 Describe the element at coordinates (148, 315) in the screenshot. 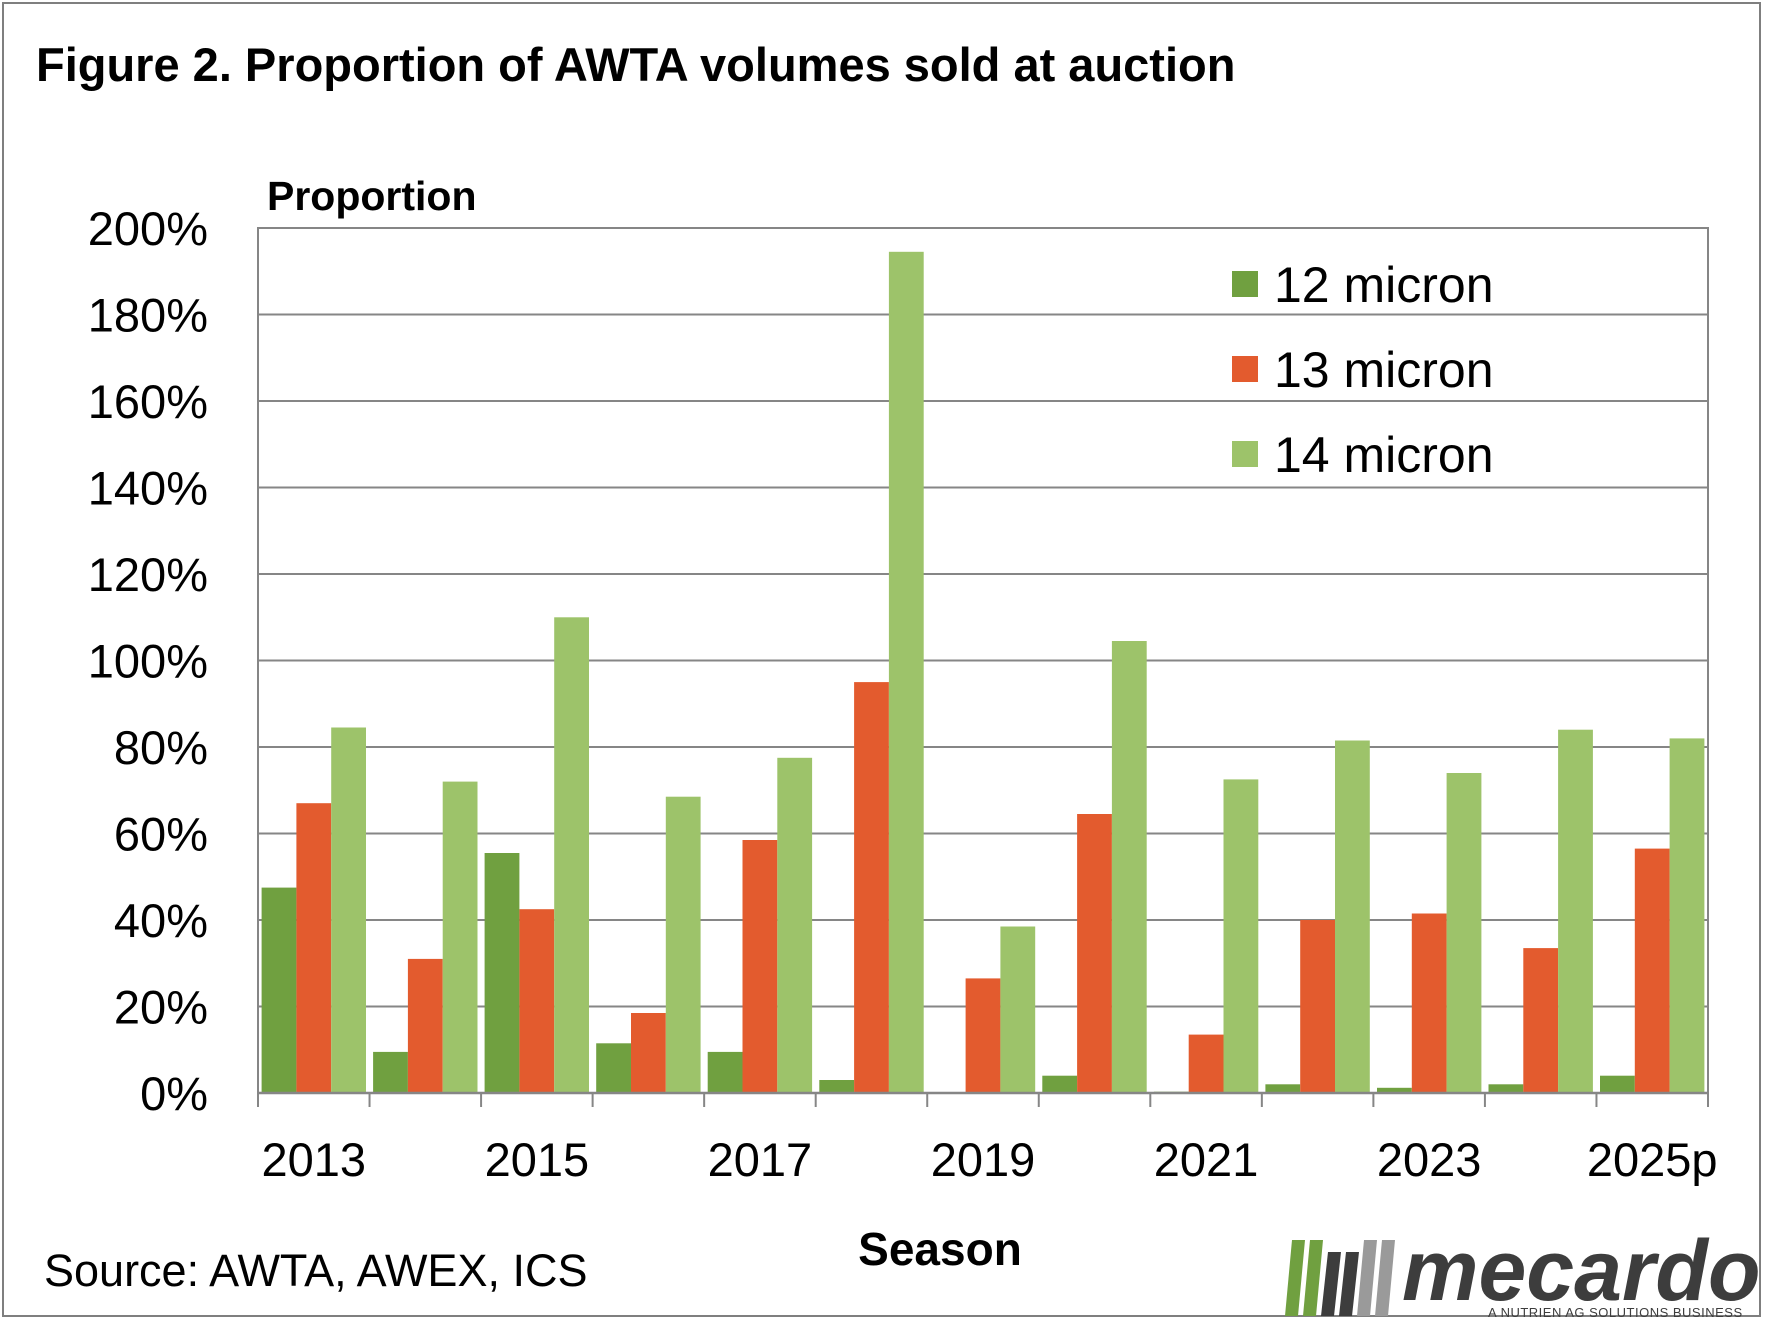

I see `y-tick-label: 180%` at that location.